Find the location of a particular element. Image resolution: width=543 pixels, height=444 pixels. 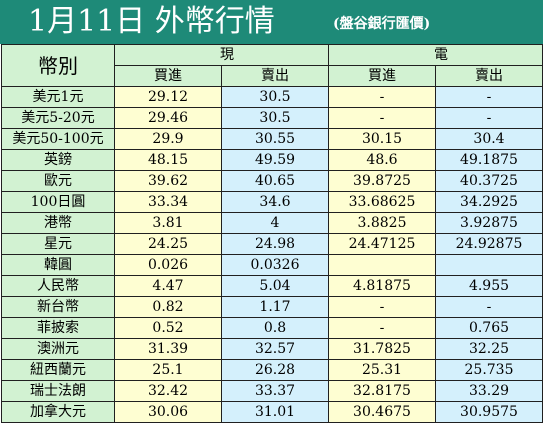

table-row: 加拿大元 30.06 31.01 30.4675 30.9575 is located at coordinates (272, 412).